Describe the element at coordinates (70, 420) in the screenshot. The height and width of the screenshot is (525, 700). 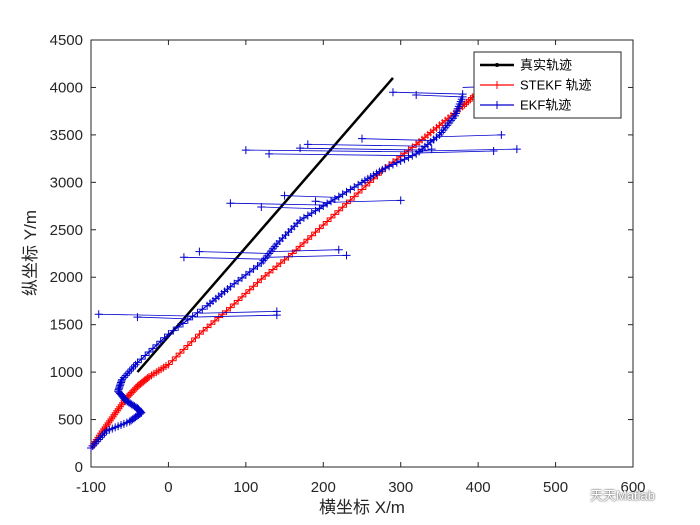
I see `y-tick-label: 500` at that location.